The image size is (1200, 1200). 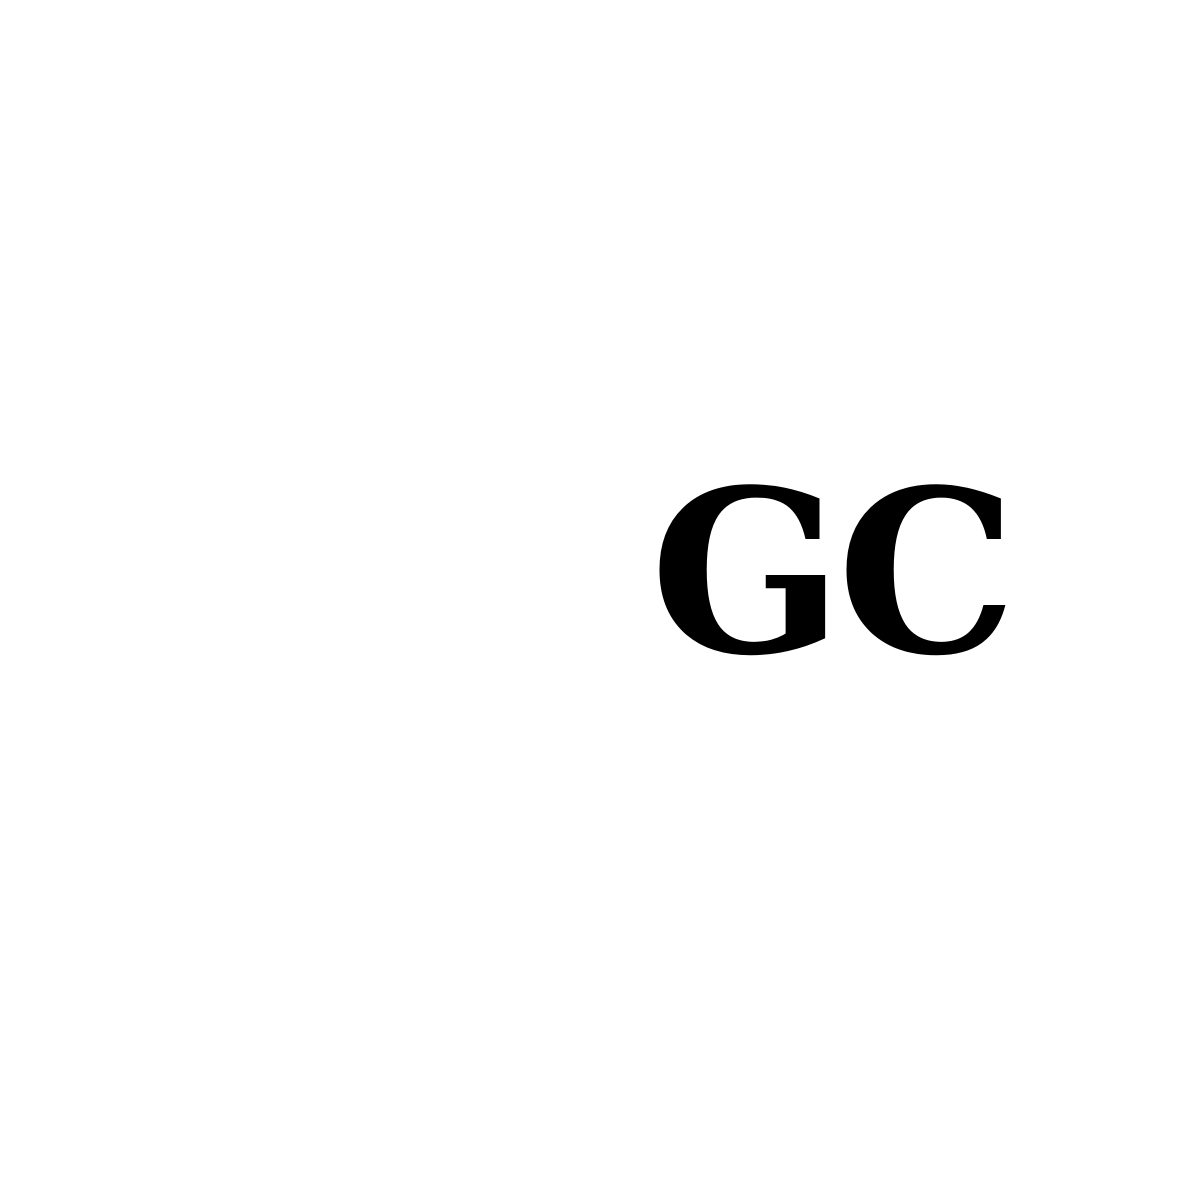 I want to click on gc-monogram: GC, so click(x=833, y=573).